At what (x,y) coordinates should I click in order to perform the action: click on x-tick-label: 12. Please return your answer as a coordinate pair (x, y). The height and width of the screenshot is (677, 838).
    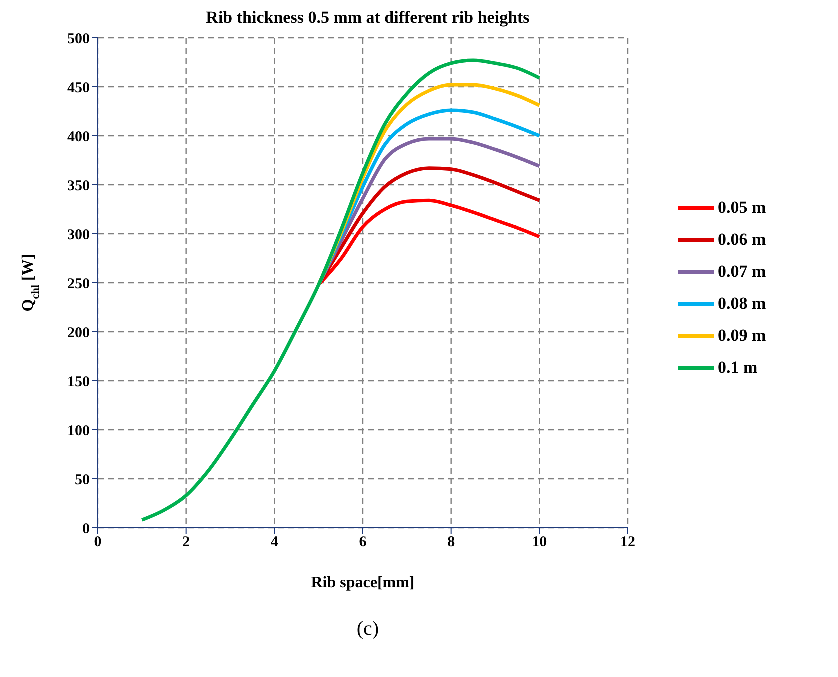
    Looking at the image, I should click on (628, 542).